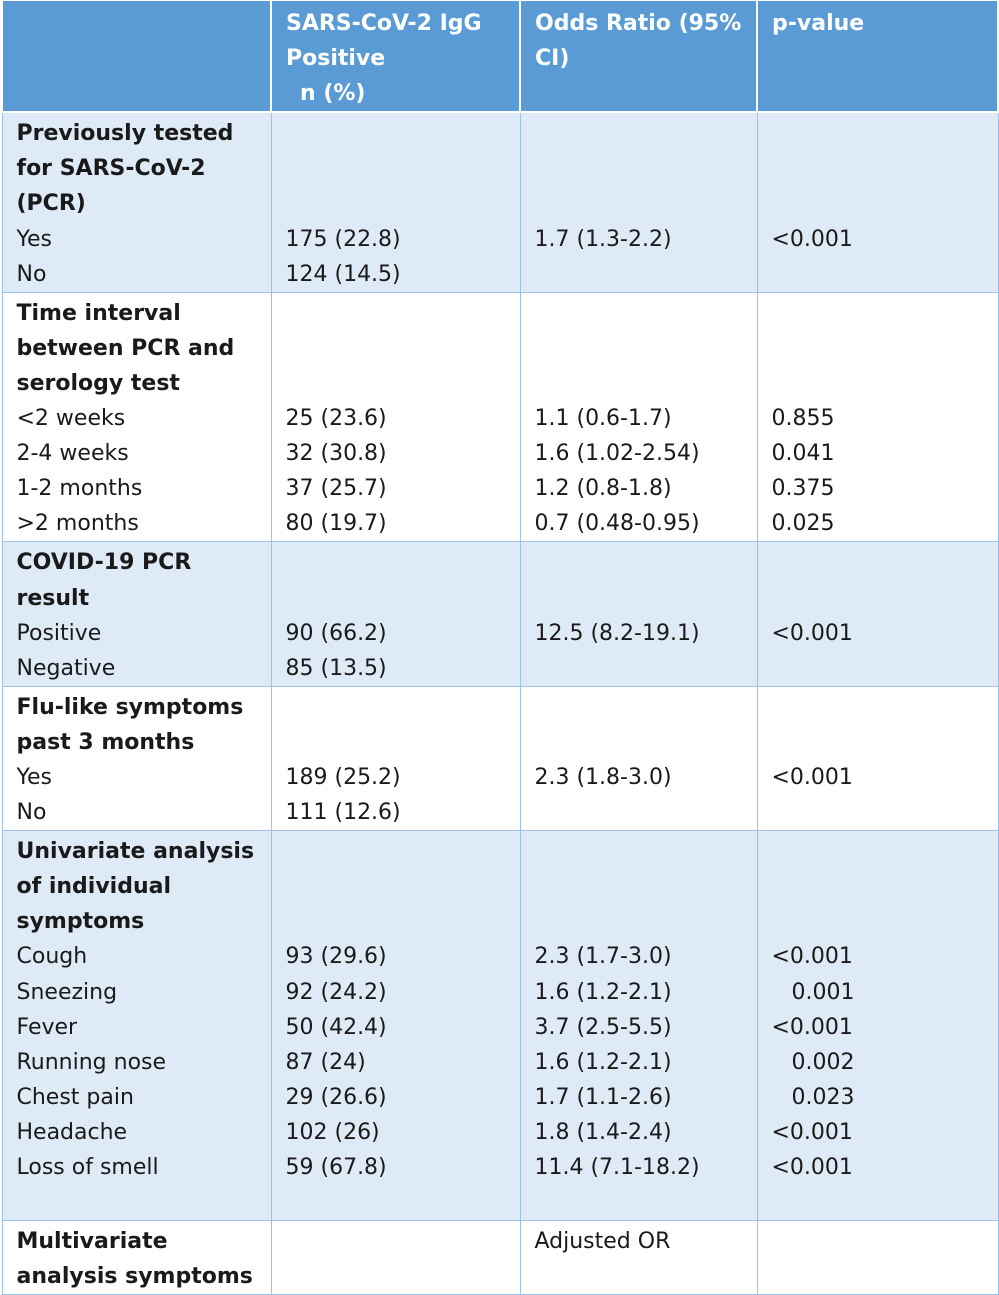 Image resolution: width=999 pixels, height=1295 pixels. Describe the element at coordinates (617, 1167) in the screenshot. I see `row-odds-ratio: 11.4 (7.1-18.2)` at that location.